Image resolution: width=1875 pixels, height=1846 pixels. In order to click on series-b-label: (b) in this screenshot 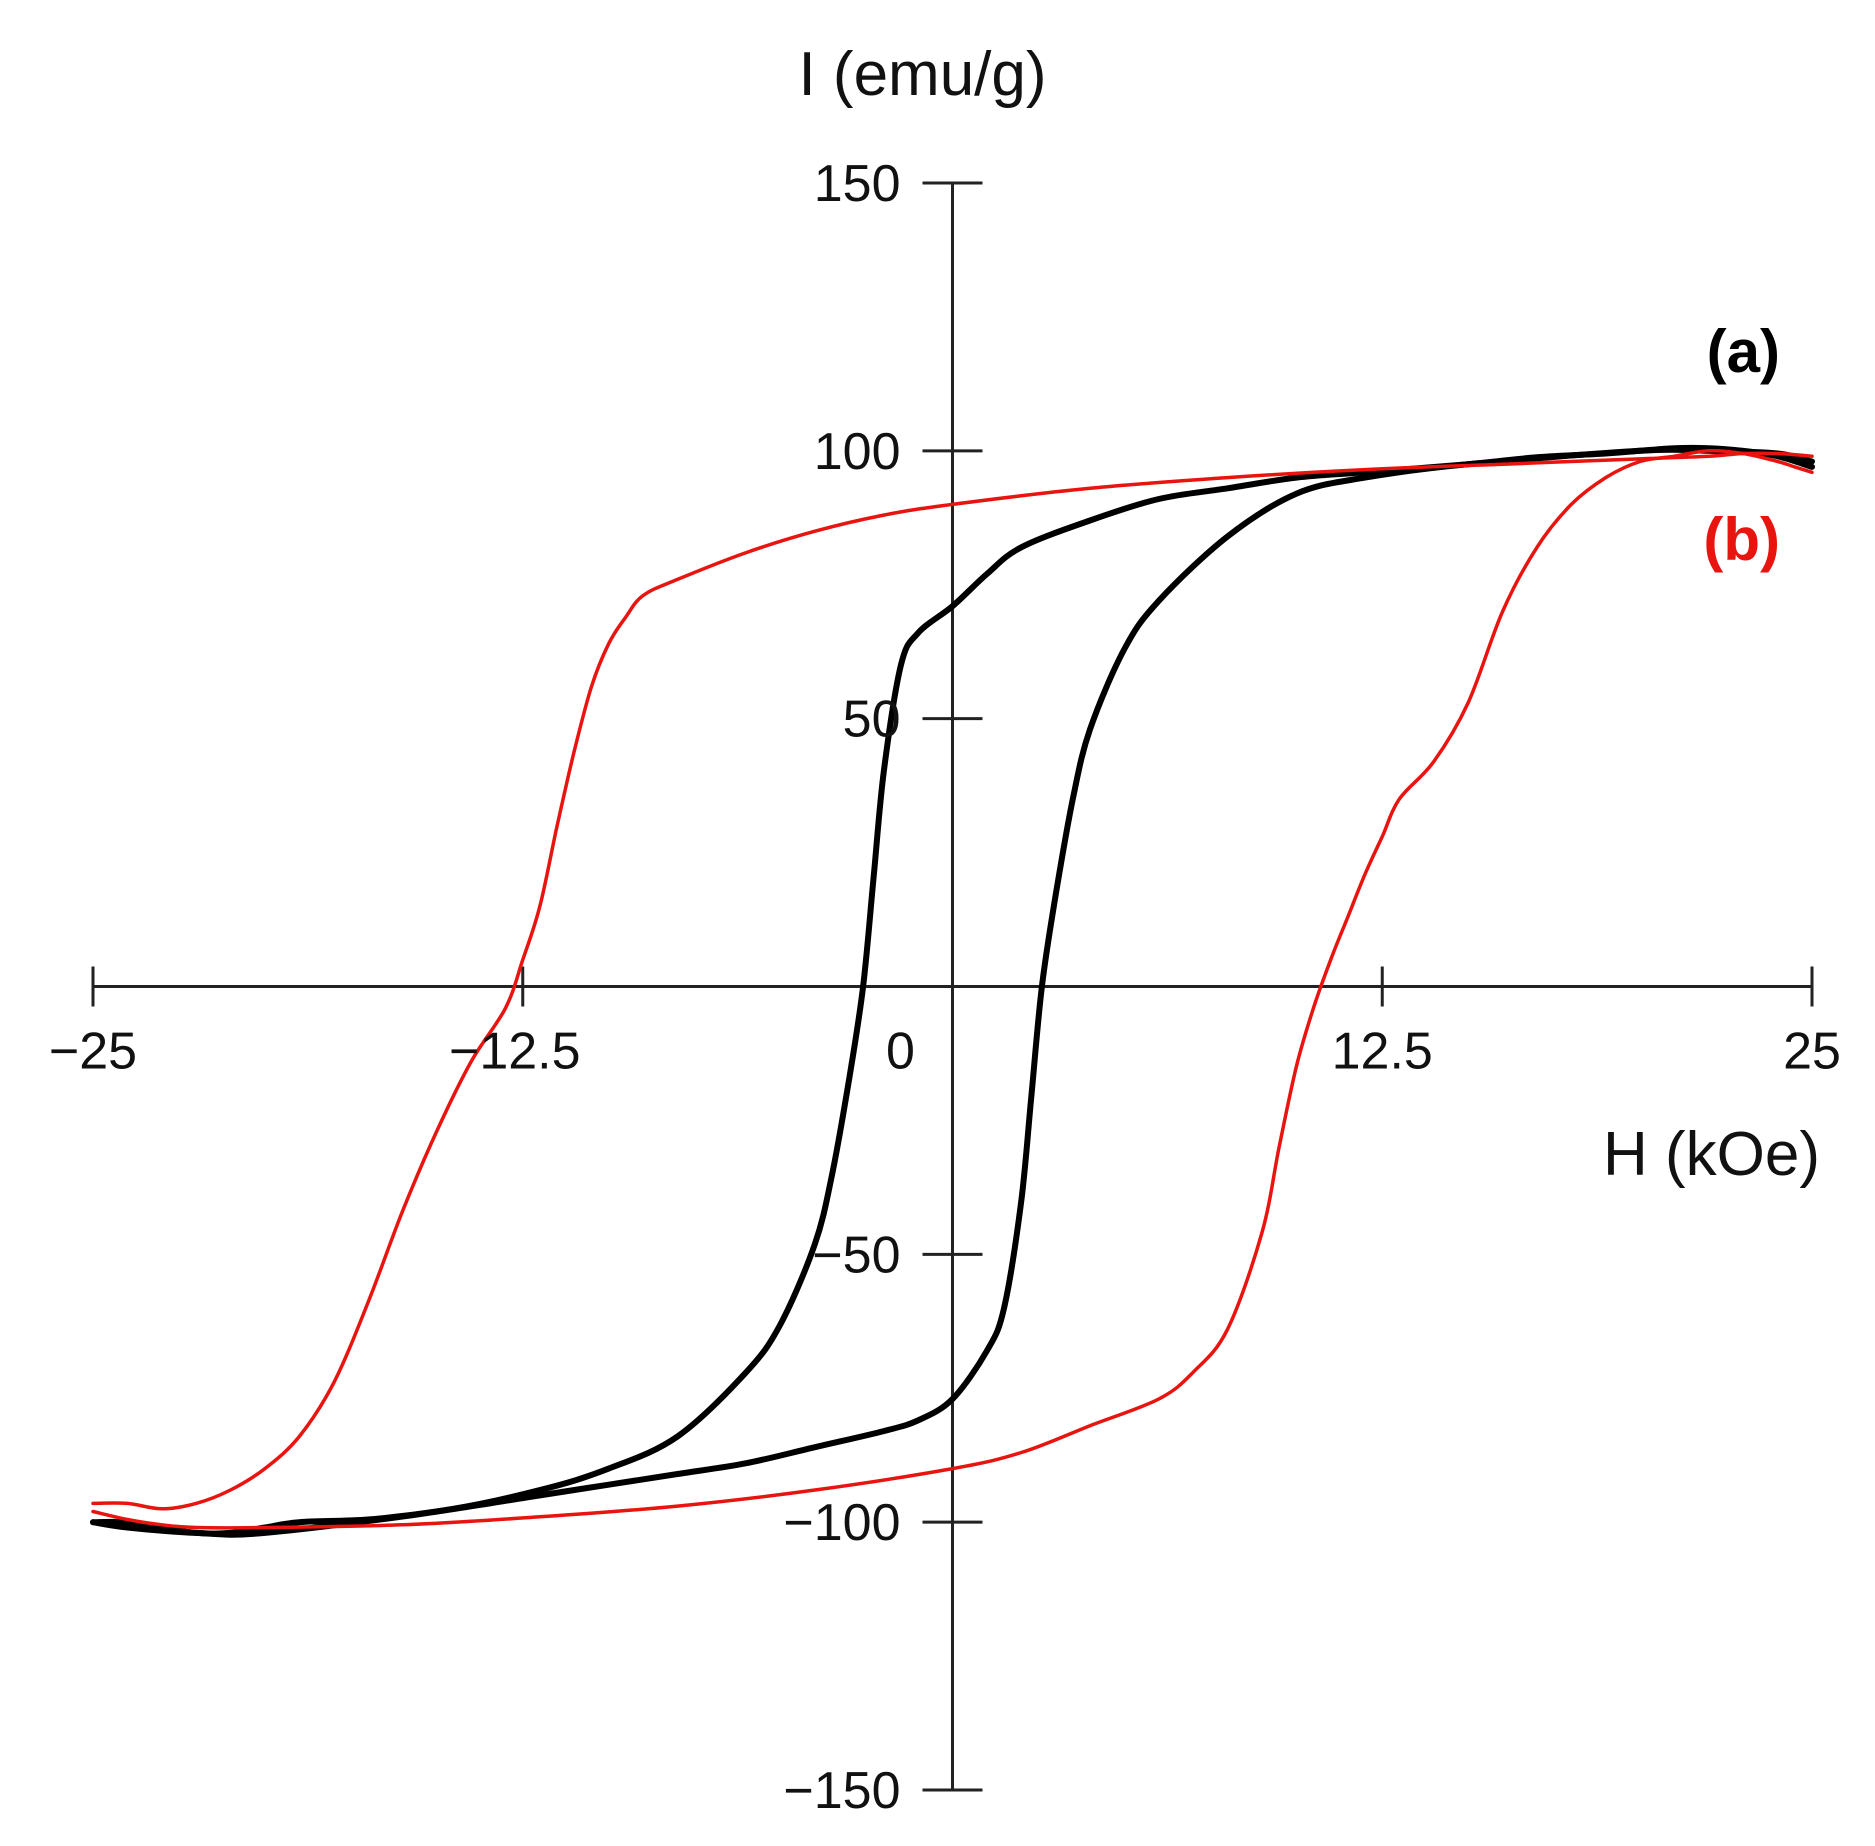, I will do `click(1741, 539)`.